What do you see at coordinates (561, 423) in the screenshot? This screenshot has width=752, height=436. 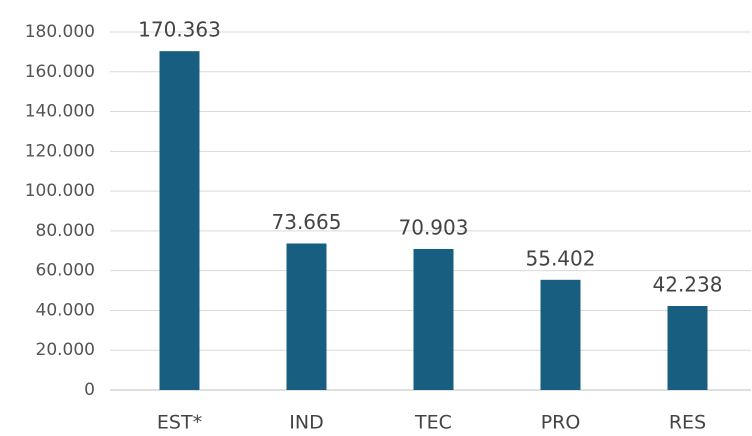 I see `x-tick-label: PRO` at bounding box center [561, 423].